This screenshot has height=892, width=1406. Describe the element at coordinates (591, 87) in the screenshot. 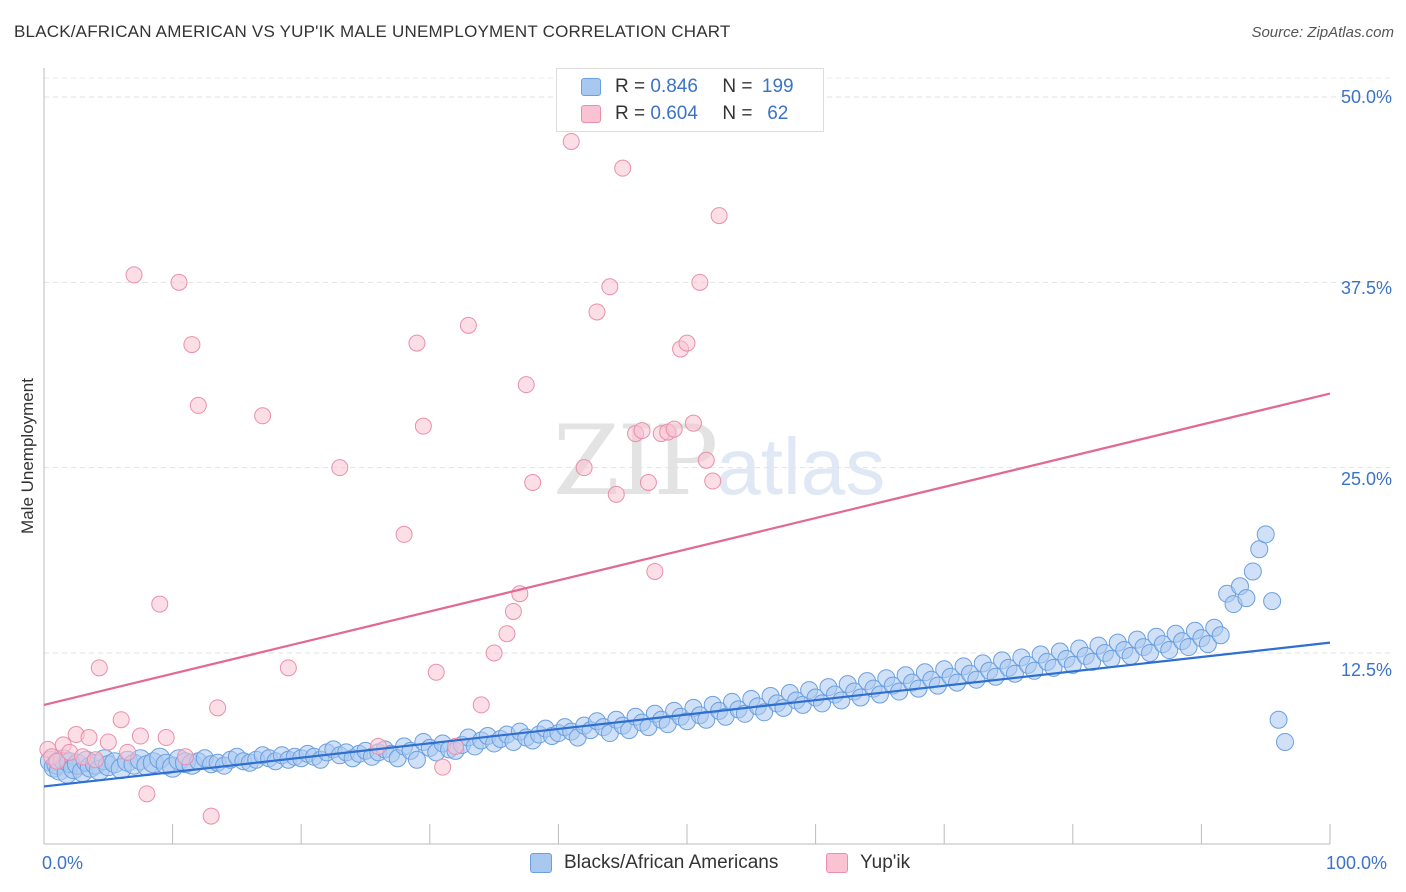

I see `legend-swatch-blue` at that location.